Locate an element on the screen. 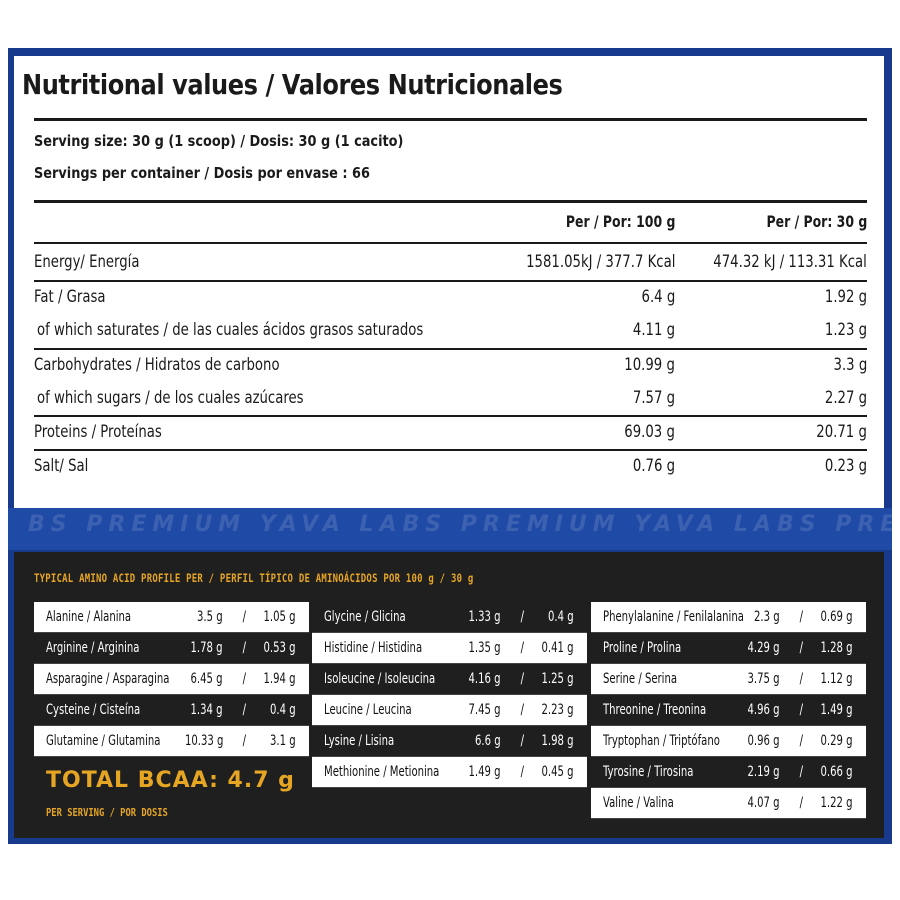 Image resolution: width=900 pixels, height=900 pixels. amino-per-30g: 0.45 g is located at coordinates (557, 772).